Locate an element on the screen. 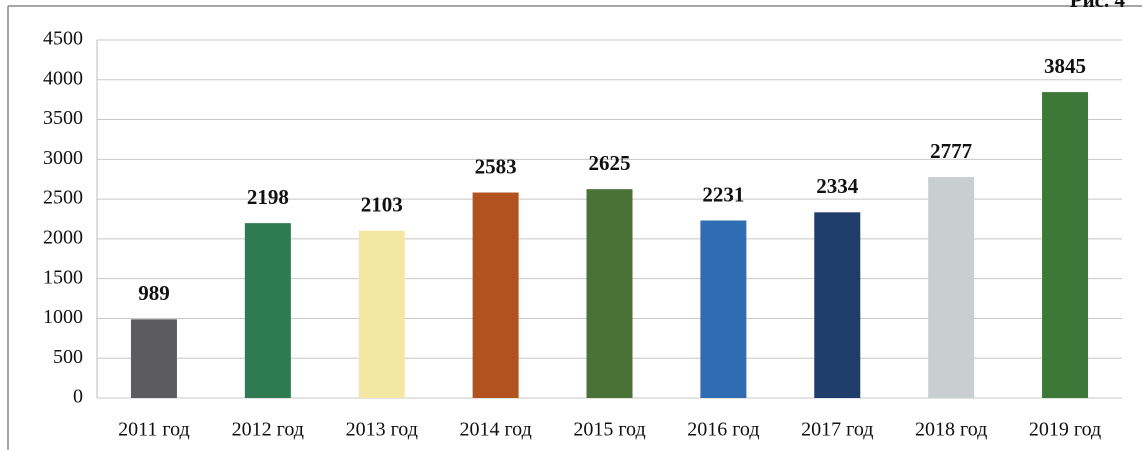  x-tick-label: 2018 год is located at coordinates (951, 430).